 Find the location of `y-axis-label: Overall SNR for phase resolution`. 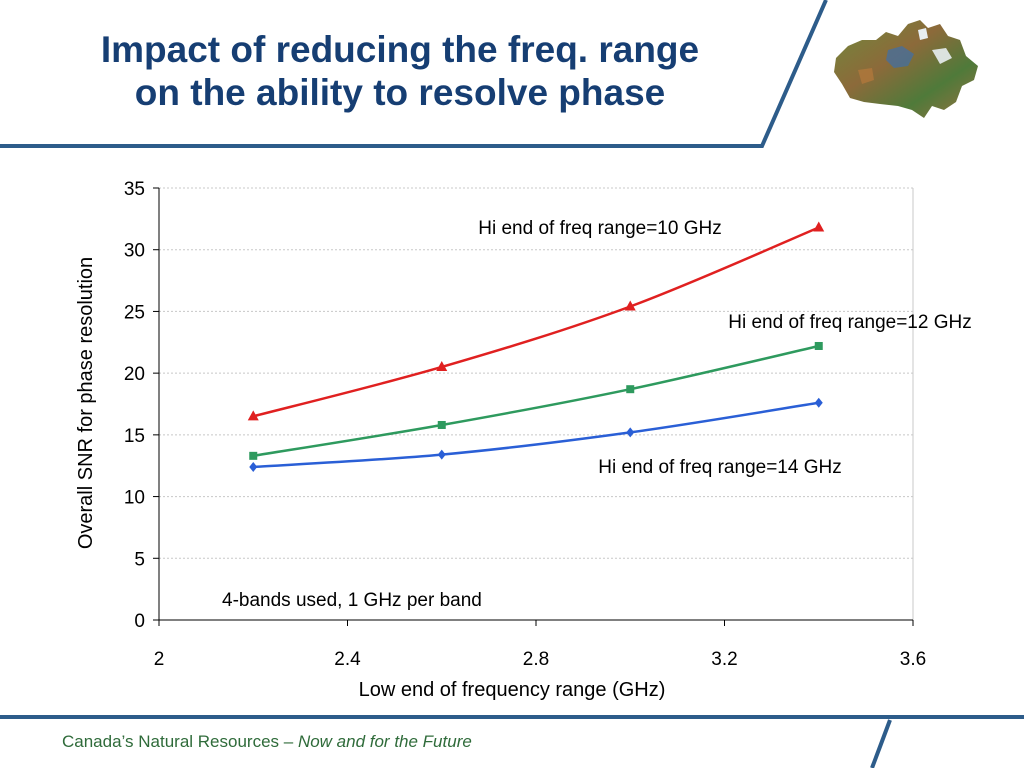

y-axis-label: Overall SNR for phase resolution is located at coordinates (86, 403).